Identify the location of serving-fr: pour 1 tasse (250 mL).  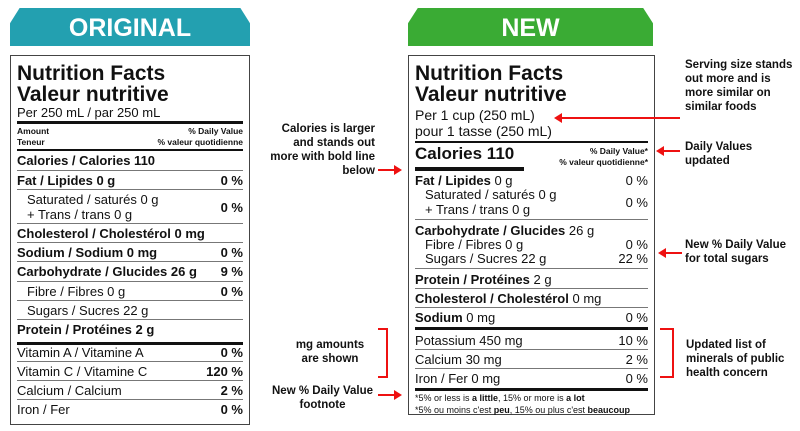
(483, 131).